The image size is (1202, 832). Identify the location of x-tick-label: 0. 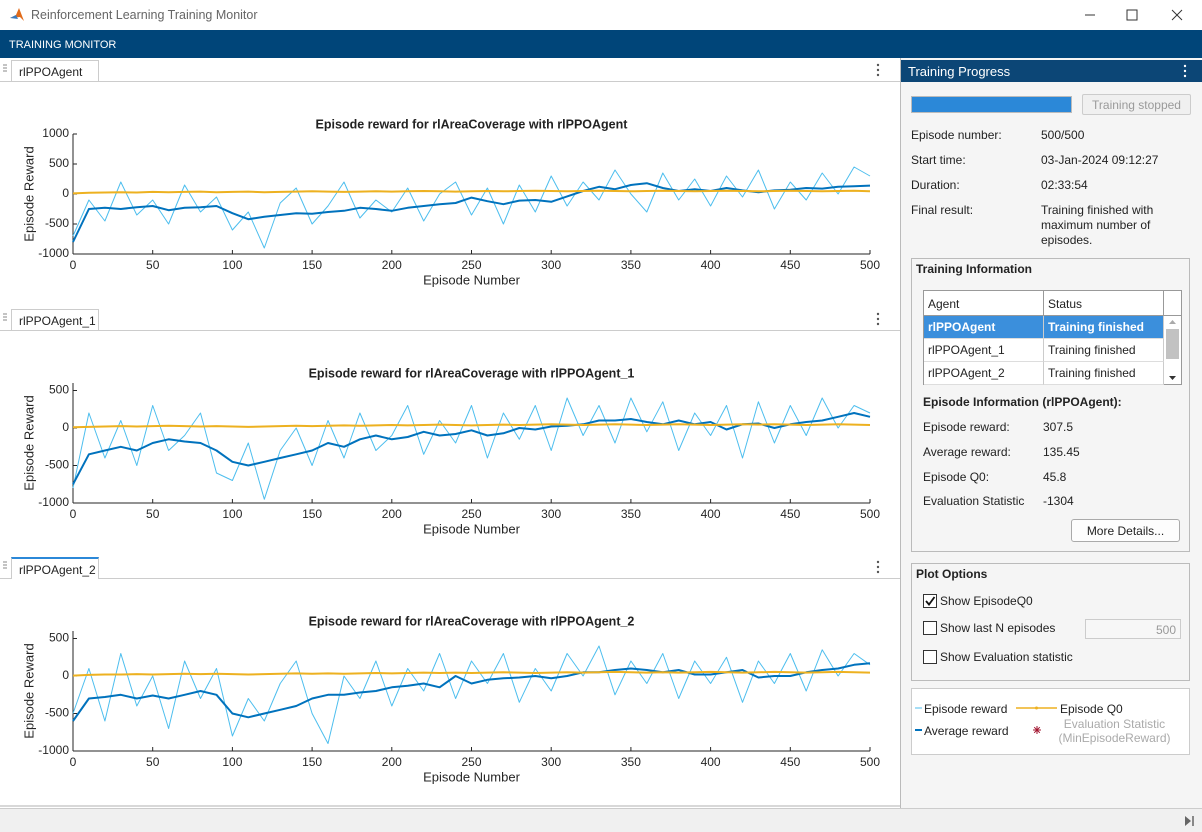
(73, 762).